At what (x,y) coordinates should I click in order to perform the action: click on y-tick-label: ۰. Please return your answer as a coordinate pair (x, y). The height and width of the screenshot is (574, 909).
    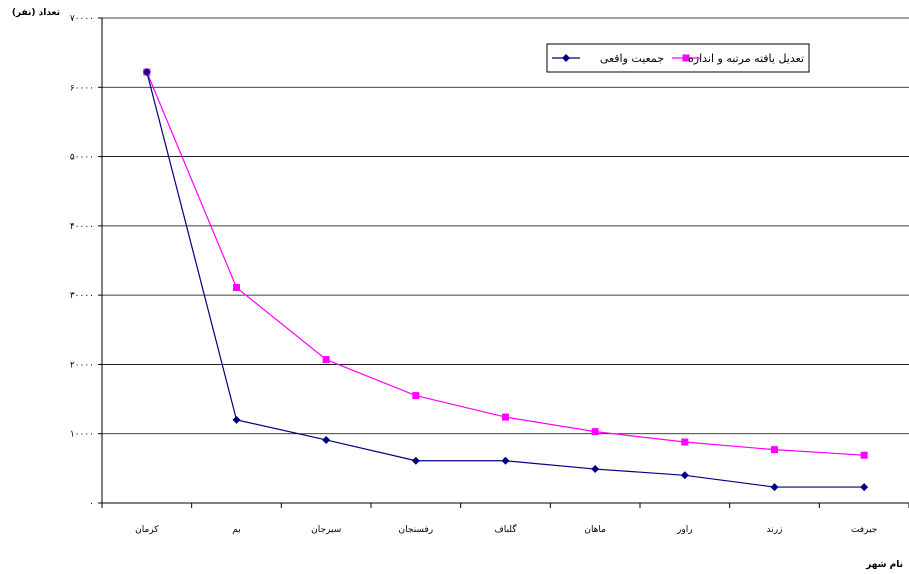
    Looking at the image, I should click on (91, 504).